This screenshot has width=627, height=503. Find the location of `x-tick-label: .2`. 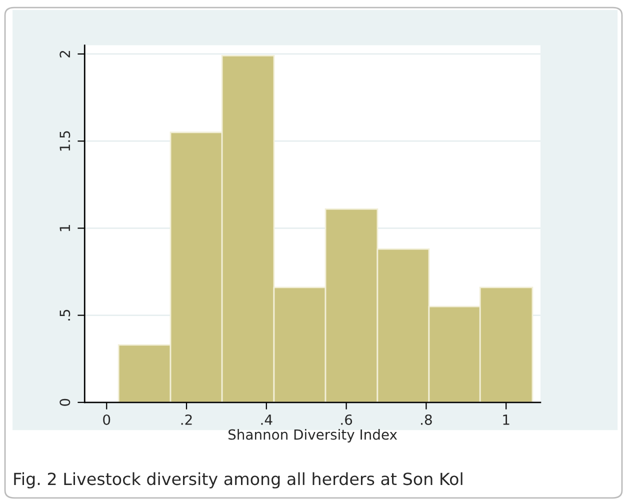

x-tick-label: .2 is located at coordinates (186, 419).